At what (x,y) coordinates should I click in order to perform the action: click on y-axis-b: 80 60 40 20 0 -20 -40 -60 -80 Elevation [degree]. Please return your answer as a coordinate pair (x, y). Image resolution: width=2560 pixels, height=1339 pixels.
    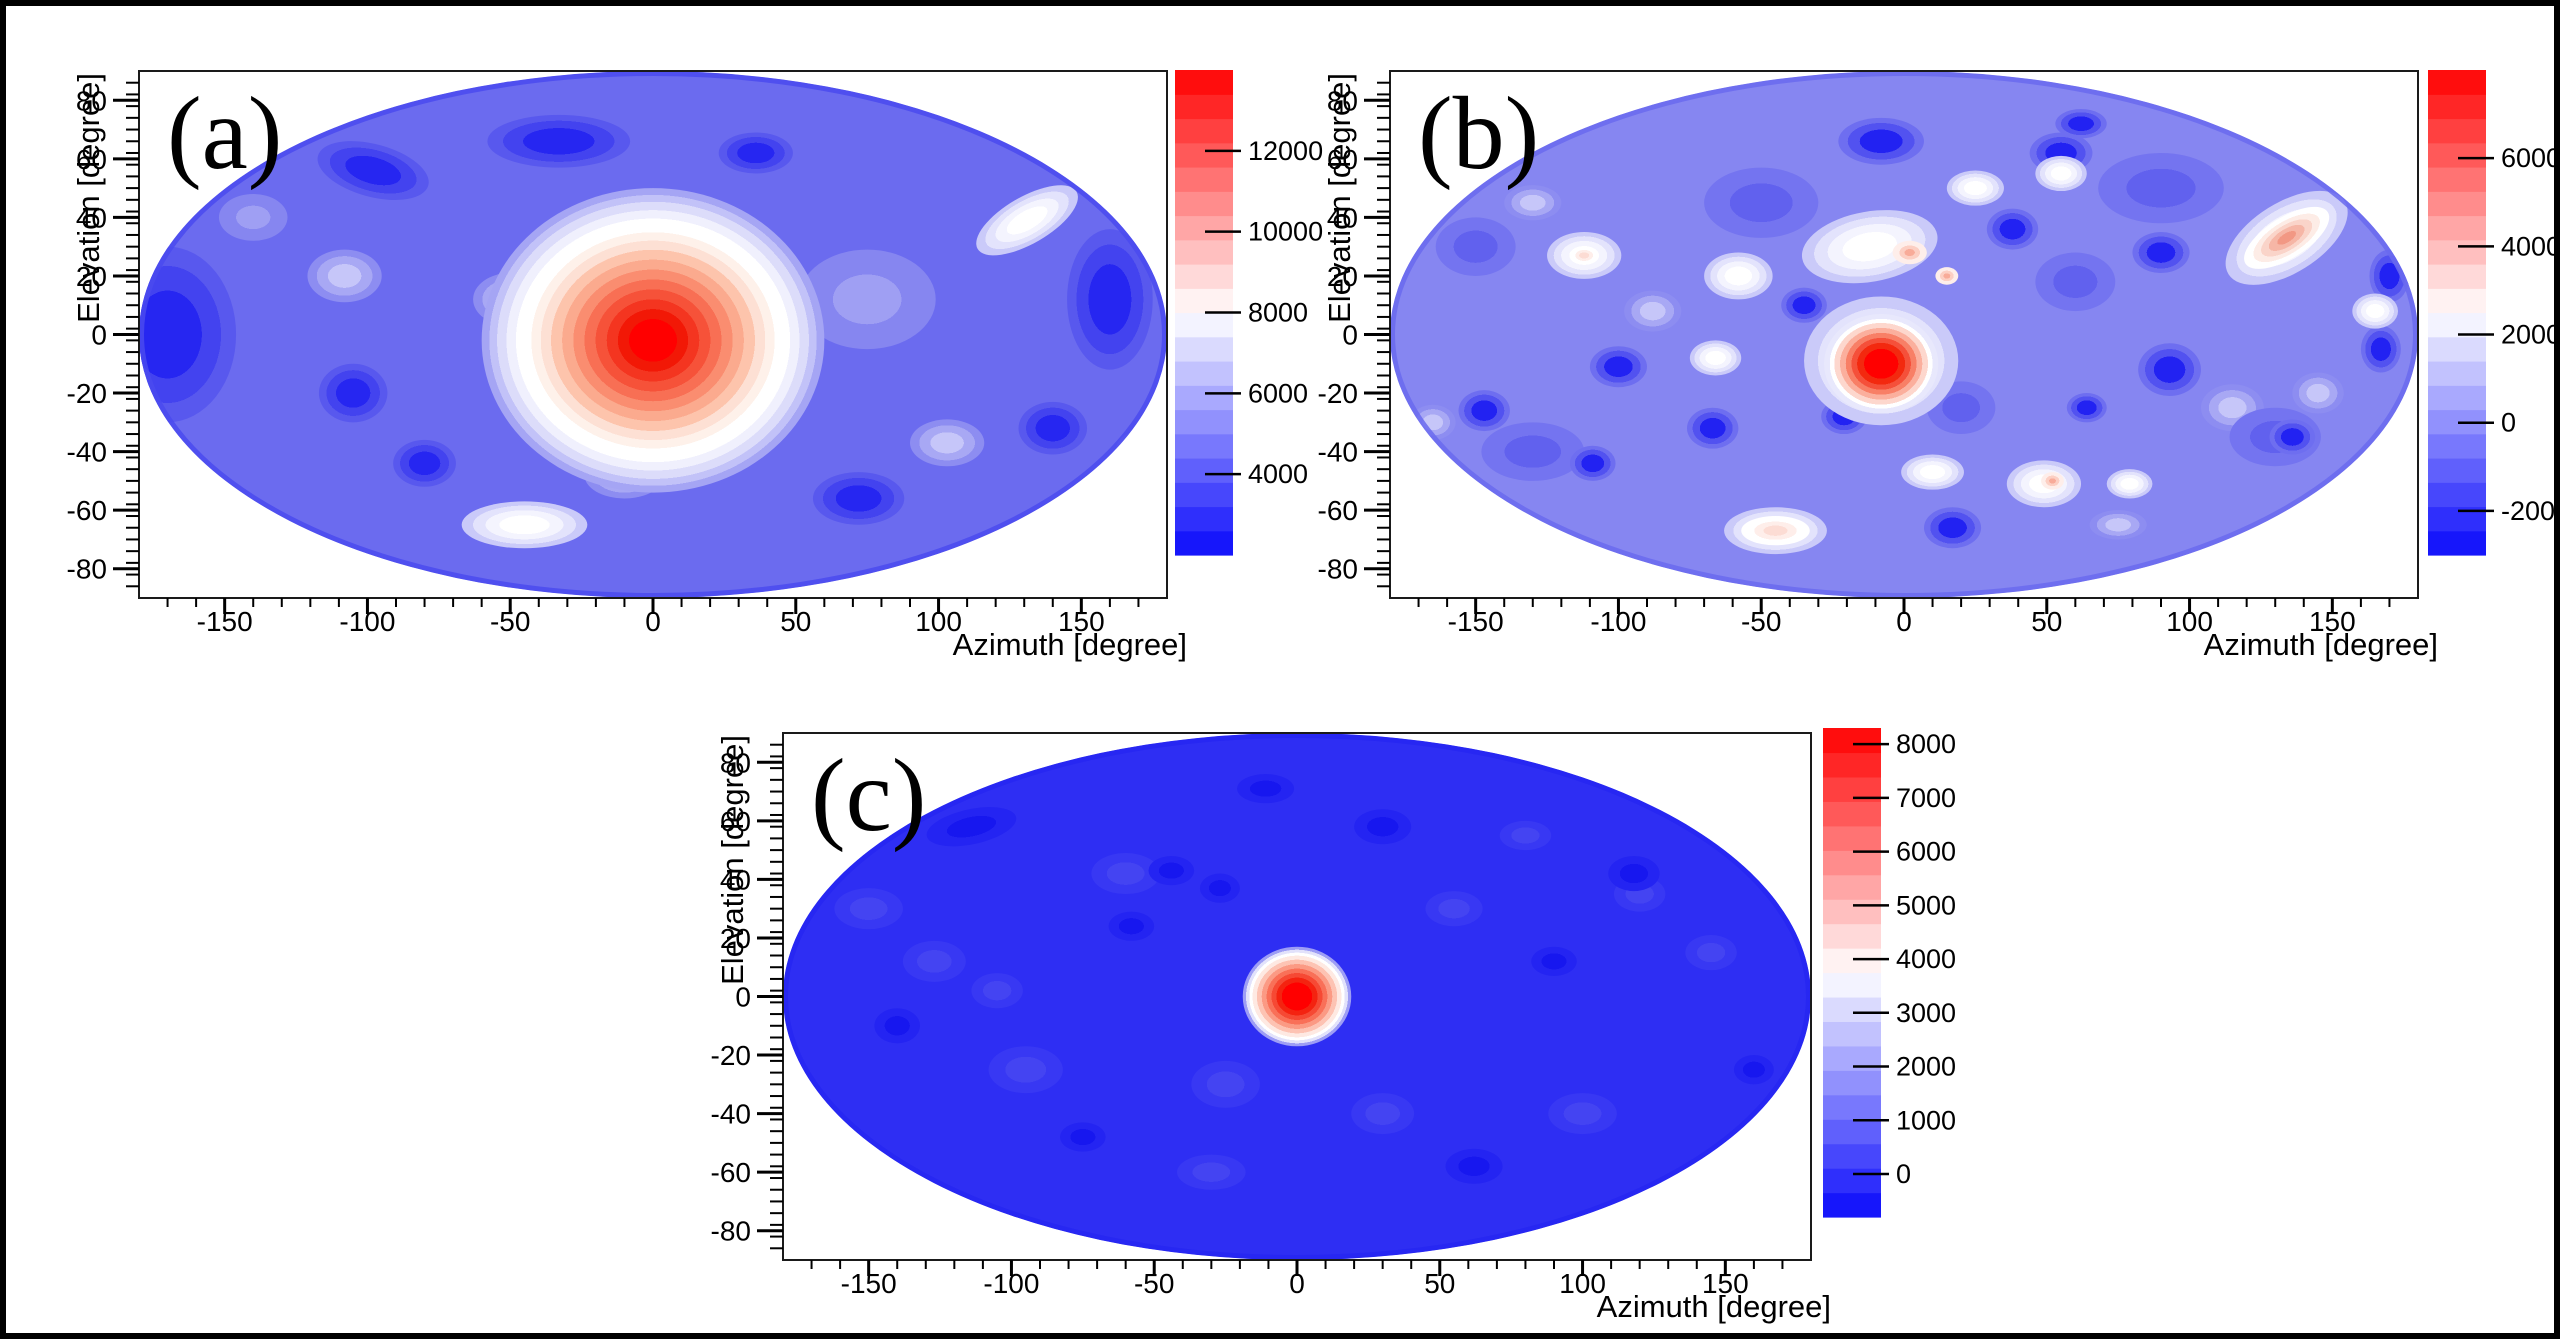
    Looking at the image, I should click on (1354, 330).